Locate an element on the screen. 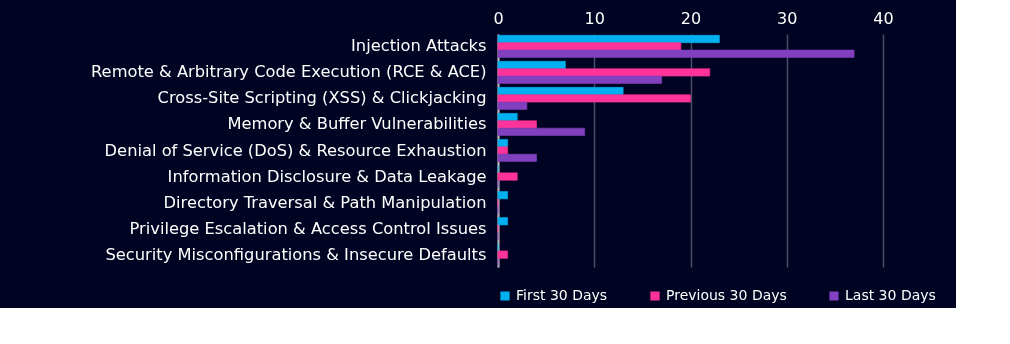 This screenshot has height=344, width=1010. y-tick-label: Directory Traversal & Path Manipulation is located at coordinates (325, 202).